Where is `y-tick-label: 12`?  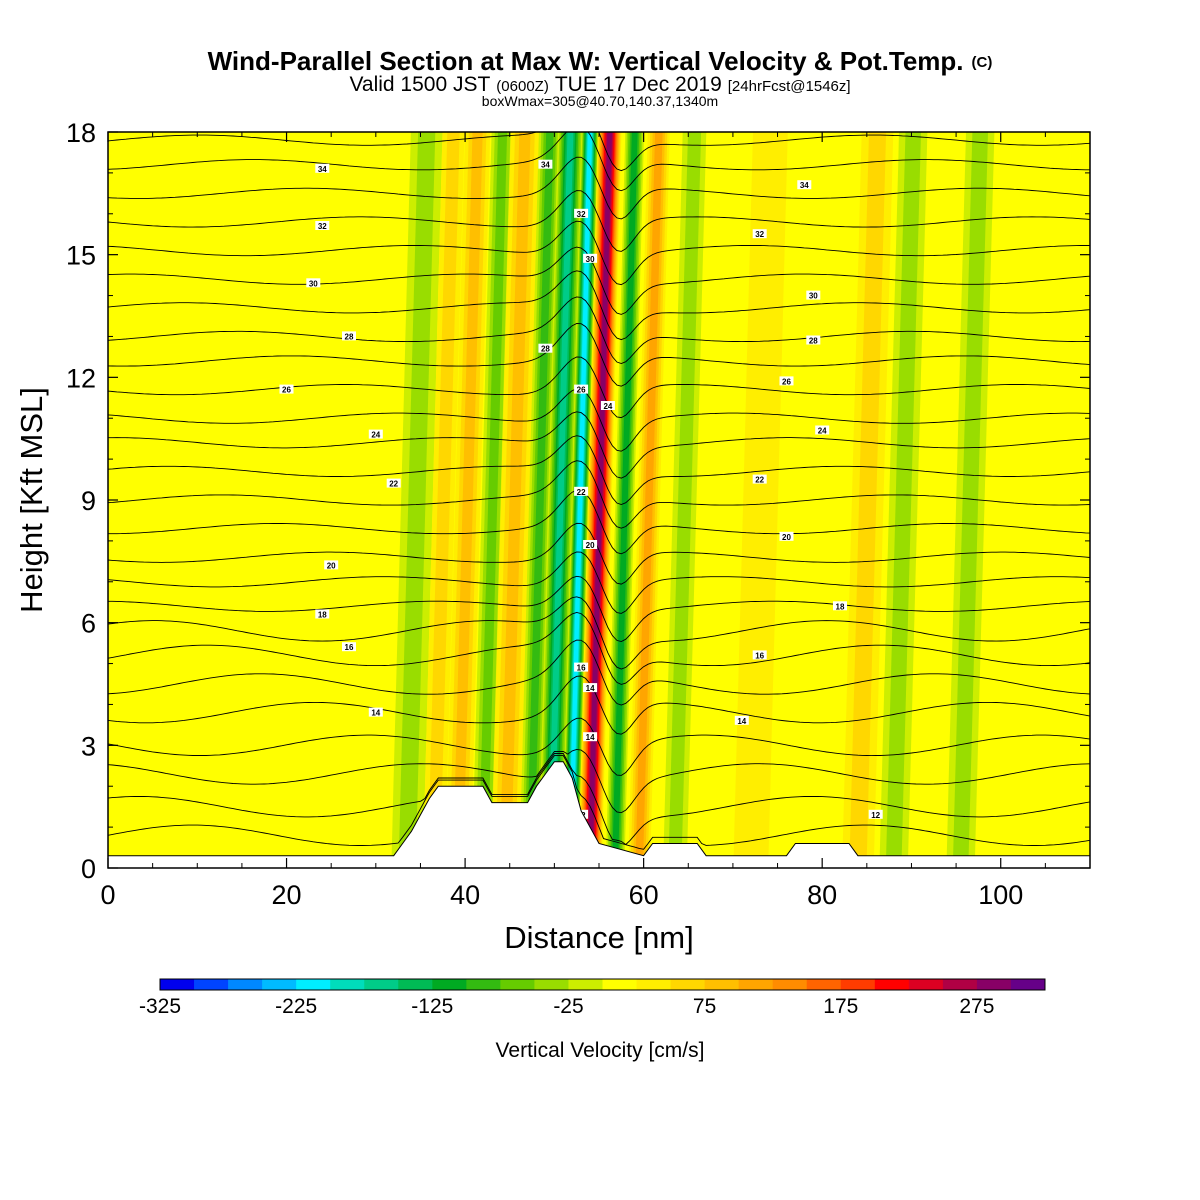 y-tick-label: 12 is located at coordinates (81, 378).